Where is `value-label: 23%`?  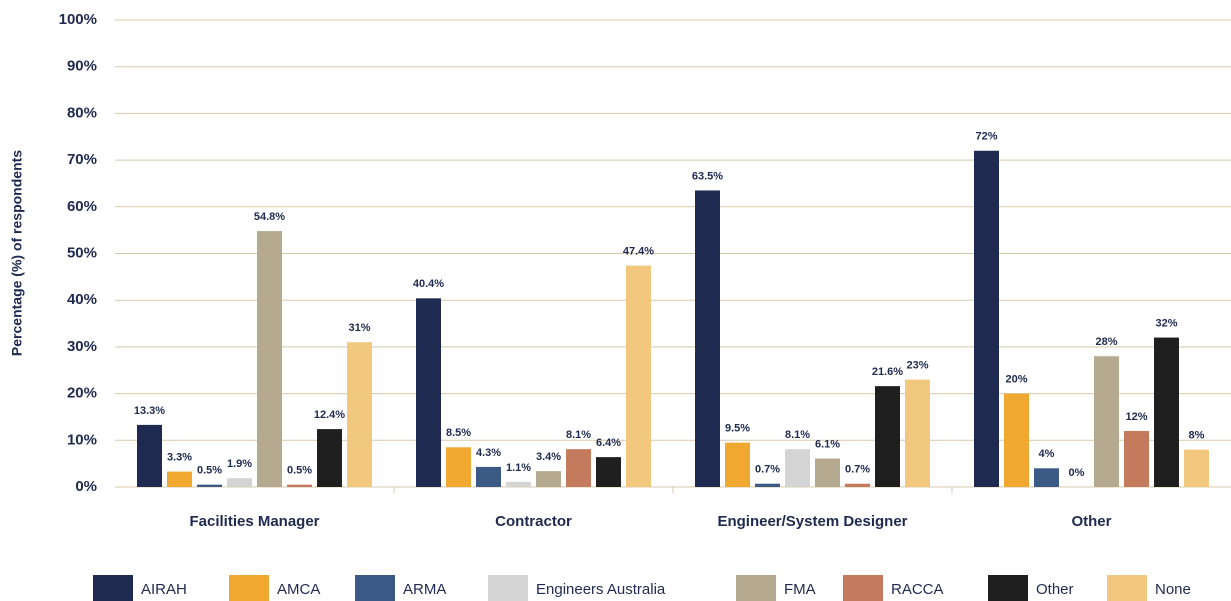
value-label: 23% is located at coordinates (917, 365).